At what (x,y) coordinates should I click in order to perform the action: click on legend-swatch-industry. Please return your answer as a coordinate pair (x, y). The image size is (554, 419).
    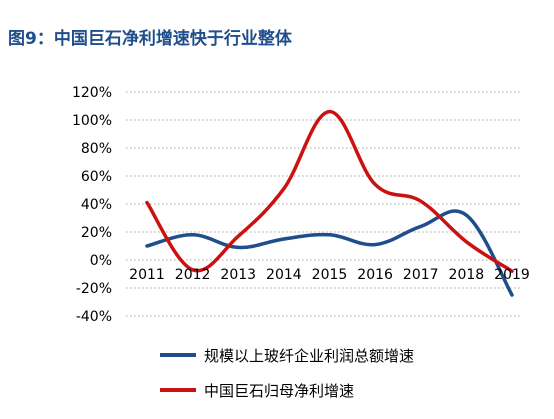
    Looking at the image, I should click on (178, 355).